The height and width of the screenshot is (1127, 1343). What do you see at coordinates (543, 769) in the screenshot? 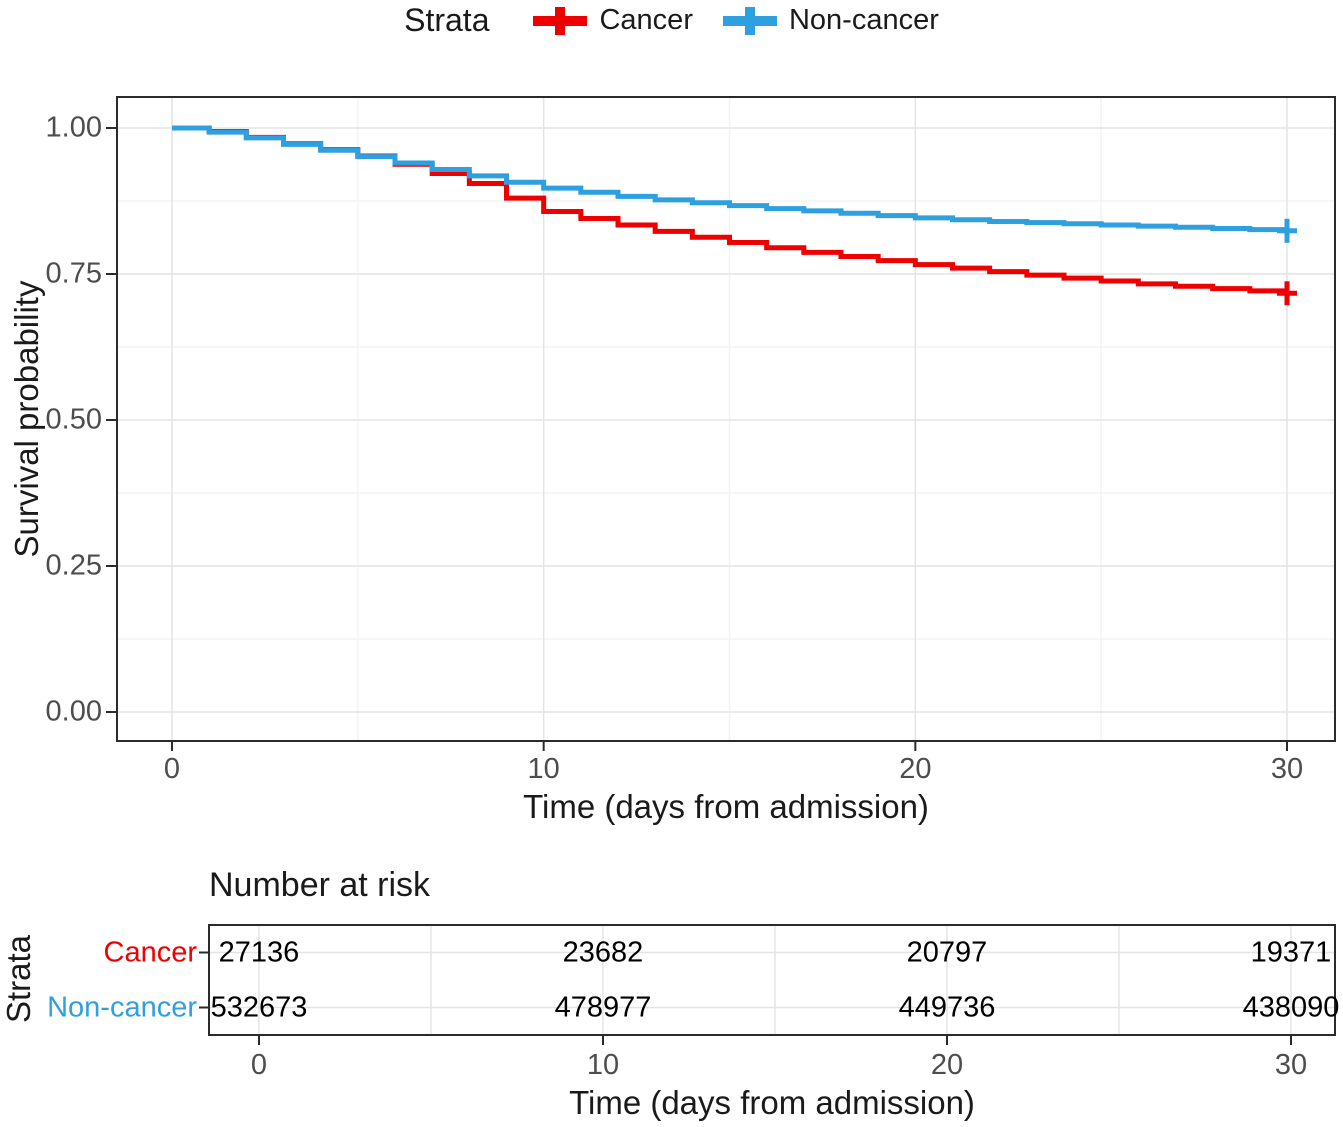
I see `x-tick-label: 10` at bounding box center [543, 769].